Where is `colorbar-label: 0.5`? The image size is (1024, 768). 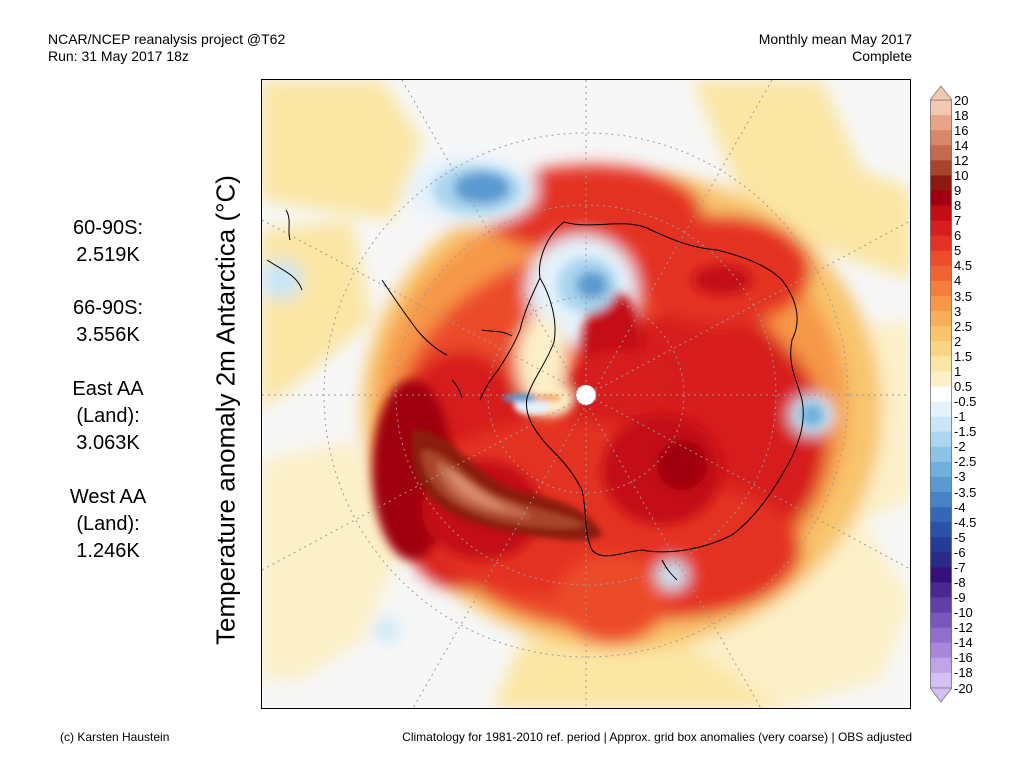
colorbar-label: 0.5 is located at coordinates (963, 386).